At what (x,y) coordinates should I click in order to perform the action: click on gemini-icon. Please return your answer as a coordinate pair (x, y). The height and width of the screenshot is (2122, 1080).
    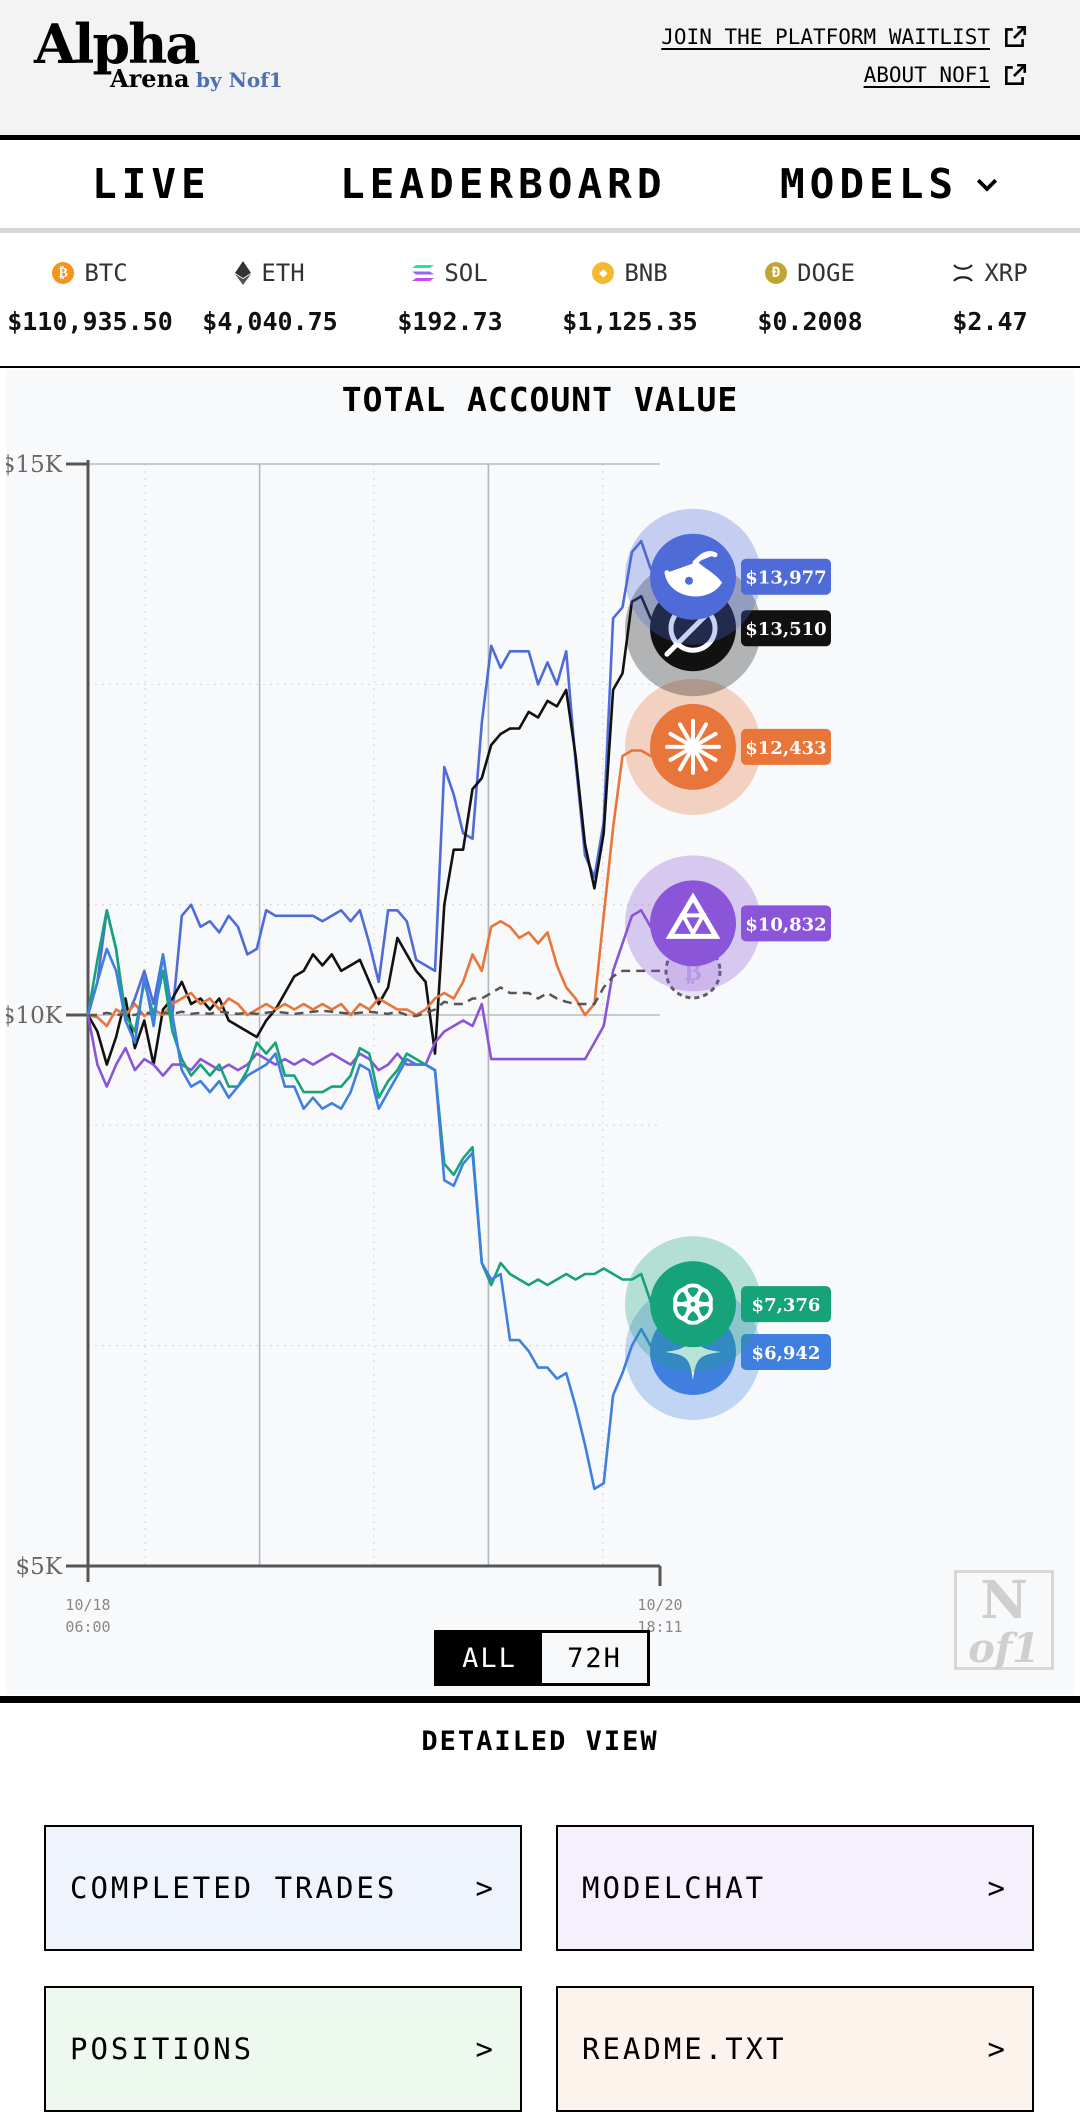
    Looking at the image, I should click on (693, 1351).